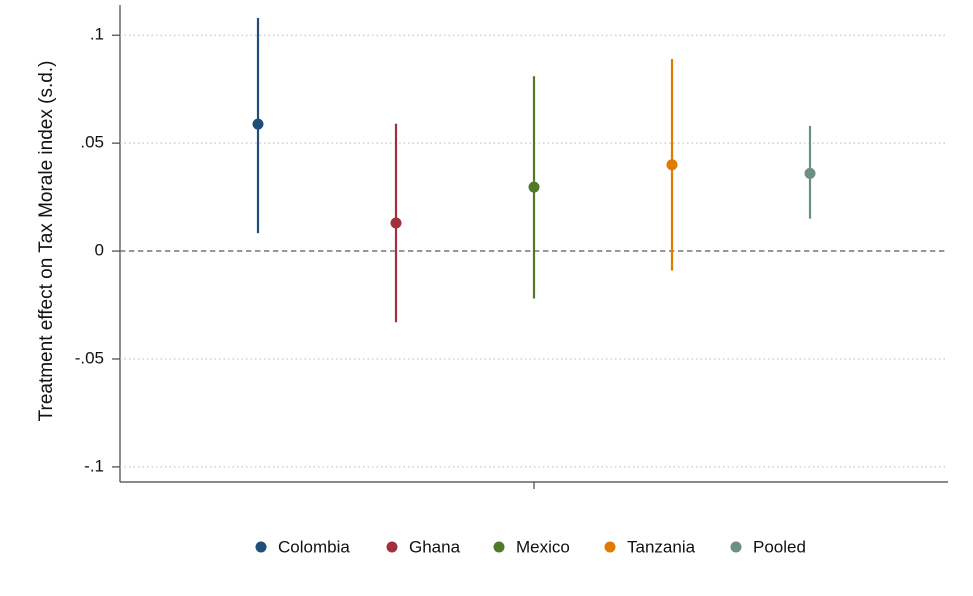  Describe the element at coordinates (543, 546) in the screenshot. I see `legend-label: Mexico` at that location.